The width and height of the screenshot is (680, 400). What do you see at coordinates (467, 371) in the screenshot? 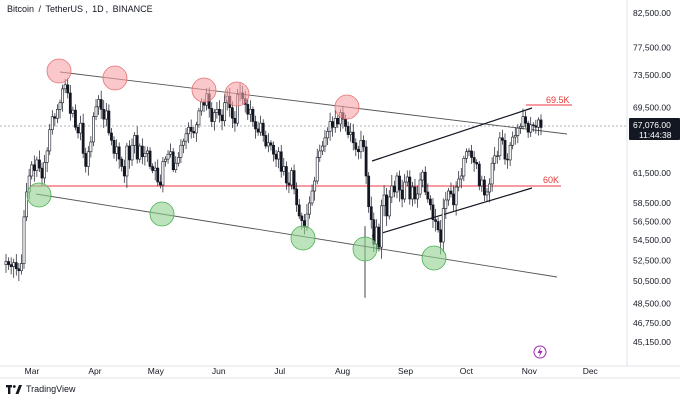
I see `time-tick-label: Oct` at bounding box center [467, 371].